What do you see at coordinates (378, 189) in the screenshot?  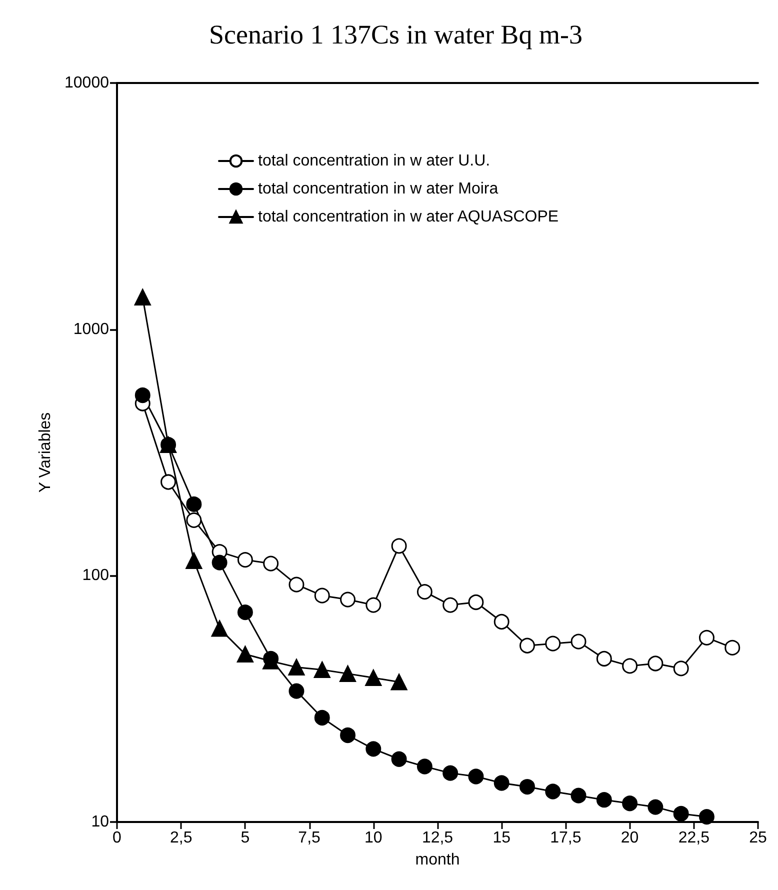 I see `legend-label: total concentration in w ater Moira` at bounding box center [378, 189].